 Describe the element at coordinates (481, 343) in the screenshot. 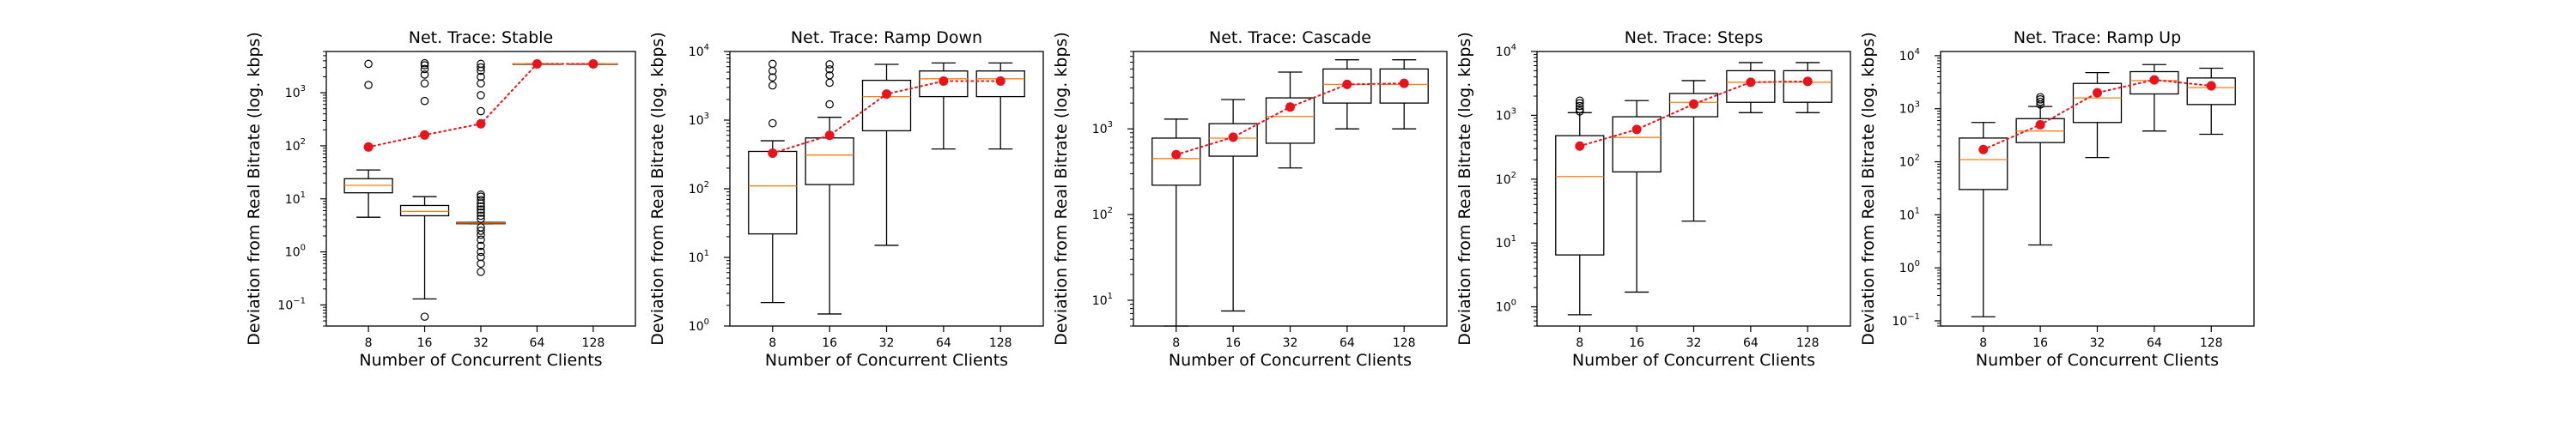

I see `x-tick-label: 32` at that location.